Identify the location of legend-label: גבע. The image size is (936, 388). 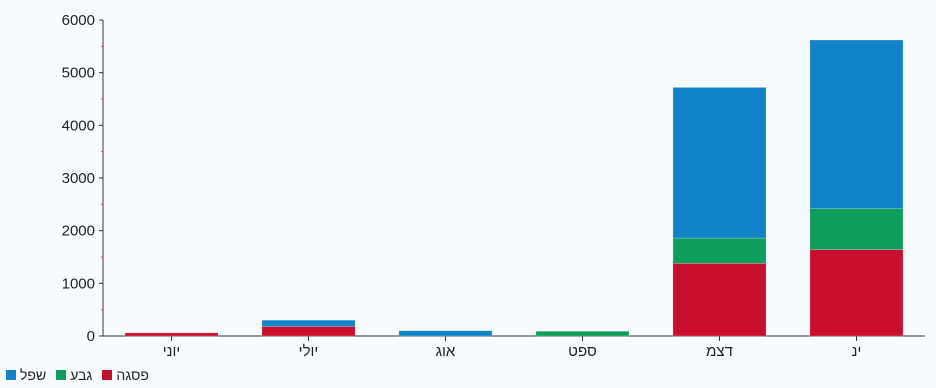
(81, 375).